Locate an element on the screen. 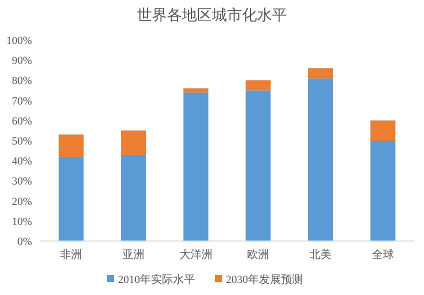 The image size is (424, 295). x-tick-label: 非洲 is located at coordinates (71, 254).